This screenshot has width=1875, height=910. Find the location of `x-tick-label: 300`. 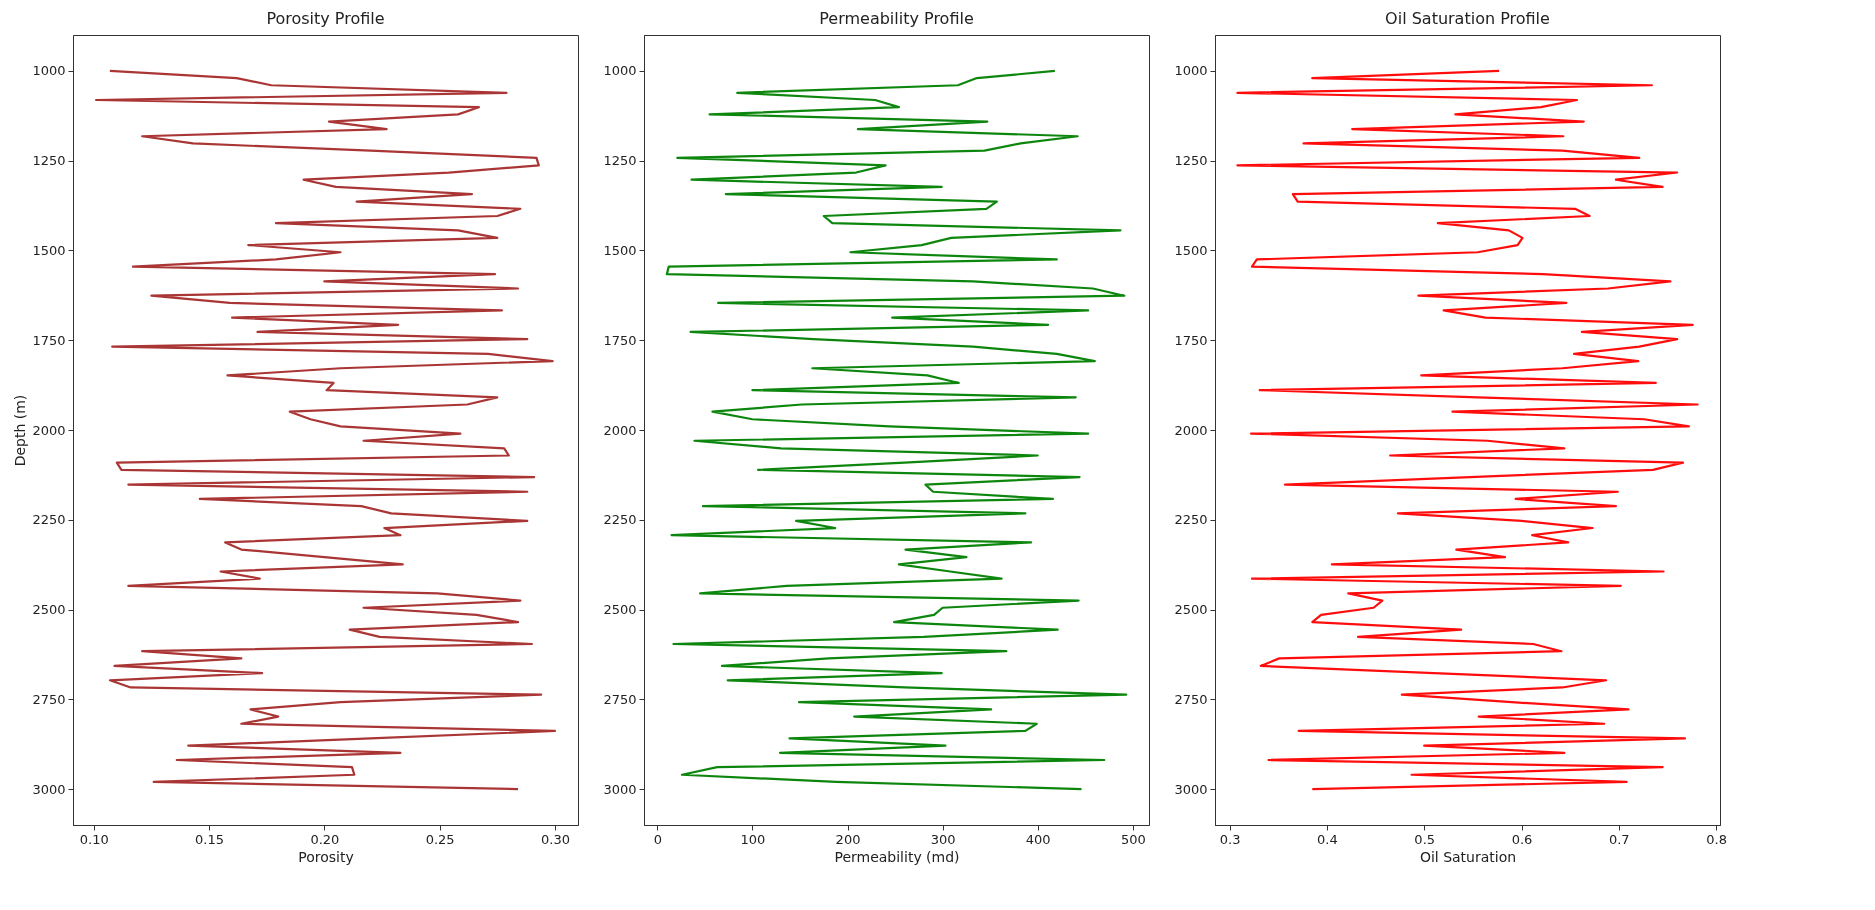

x-tick-label: 300 is located at coordinates (943, 839).